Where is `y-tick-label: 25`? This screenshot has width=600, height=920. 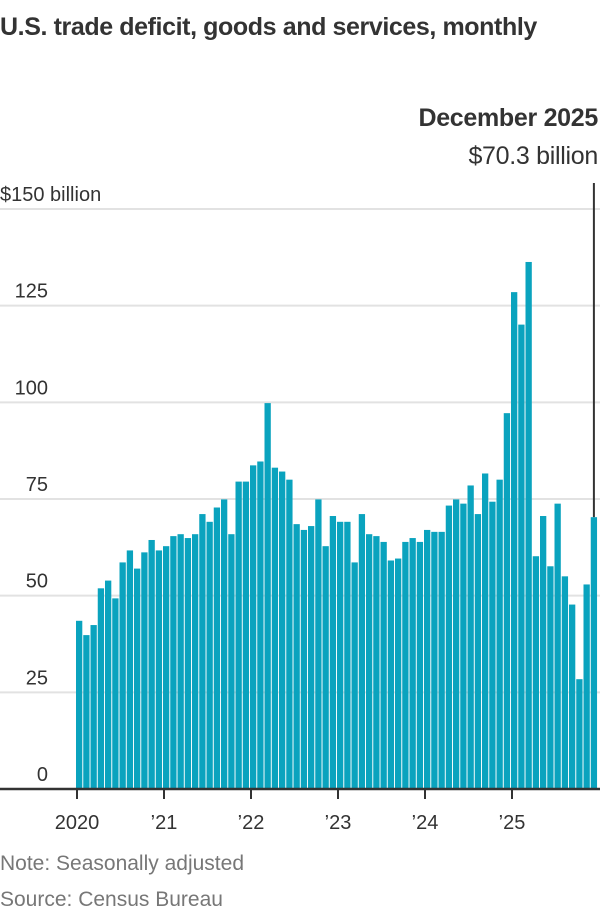 y-tick-label: 25 is located at coordinates (37, 678).